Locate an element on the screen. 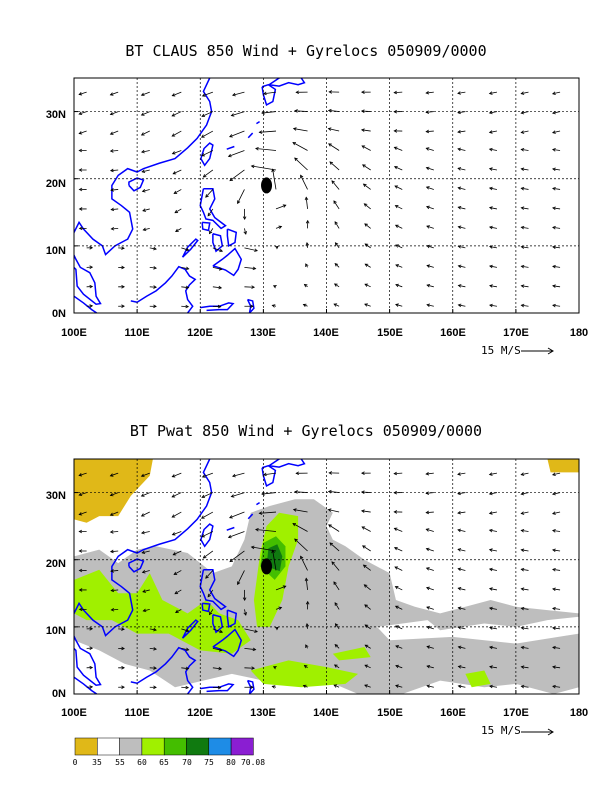 This screenshot has width=612, height=792. p1-xlabel-110e: 110E is located at coordinates (137, 333).